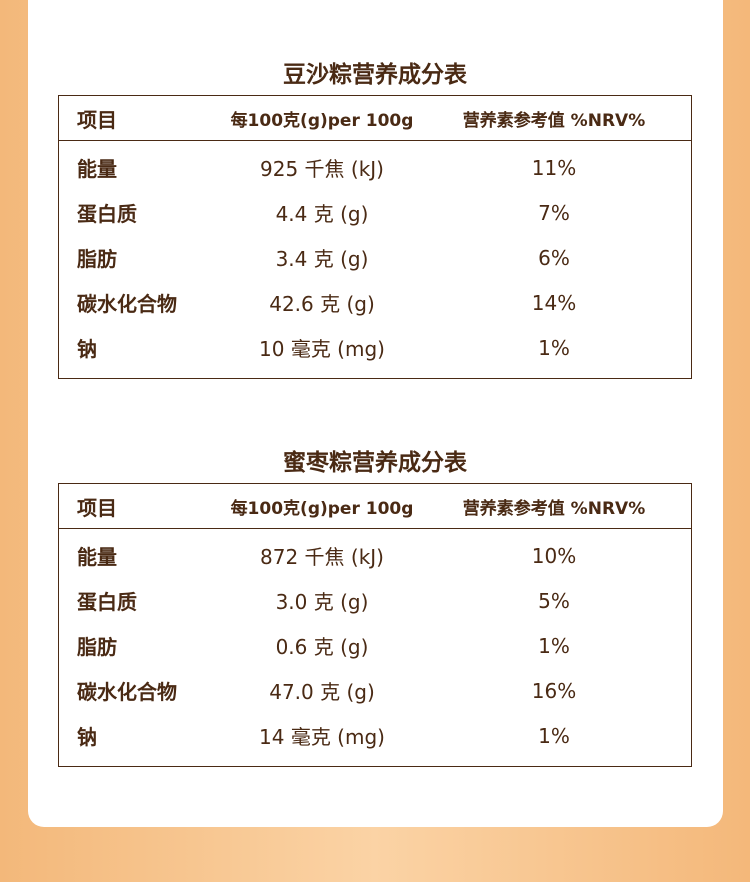 The height and width of the screenshot is (882, 750). What do you see at coordinates (554, 555) in the screenshot?
I see `cell: 10%` at bounding box center [554, 555].